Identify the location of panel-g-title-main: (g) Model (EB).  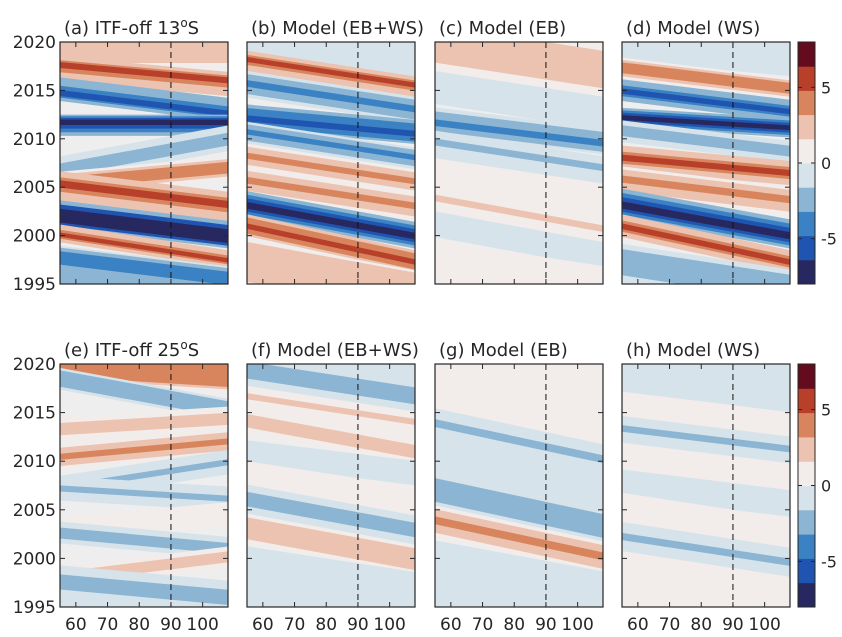
(503, 350).